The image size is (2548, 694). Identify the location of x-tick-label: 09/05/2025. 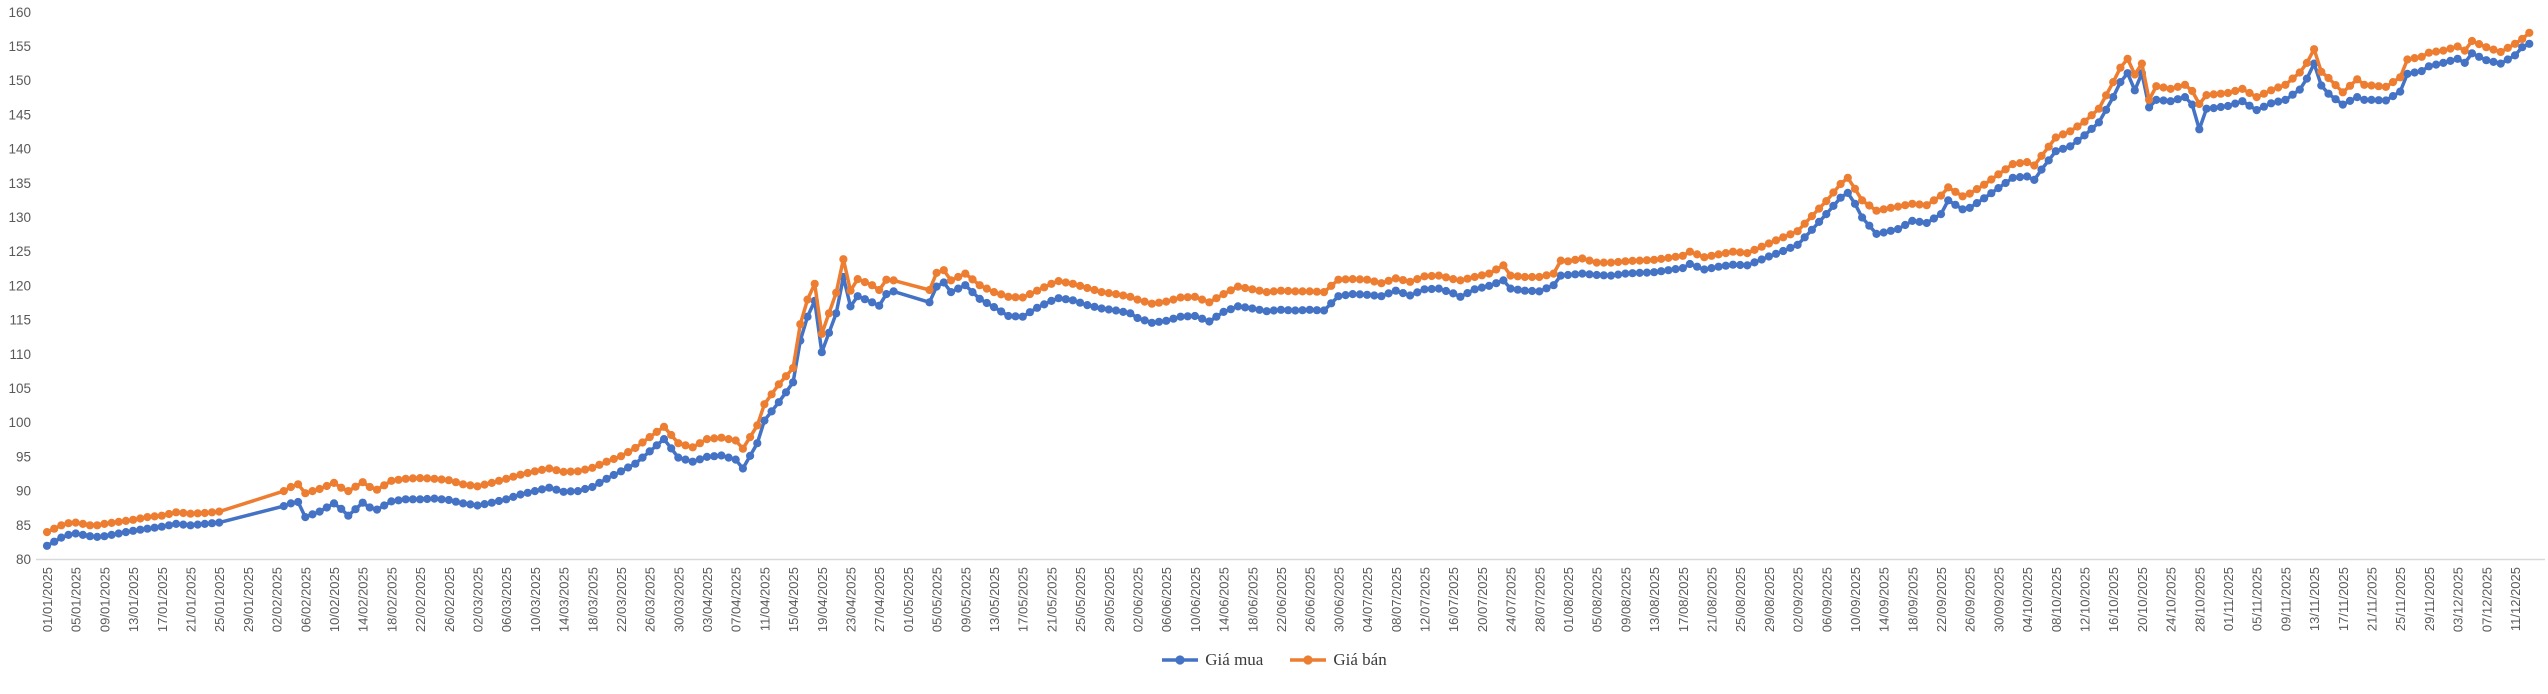
(965, 599).